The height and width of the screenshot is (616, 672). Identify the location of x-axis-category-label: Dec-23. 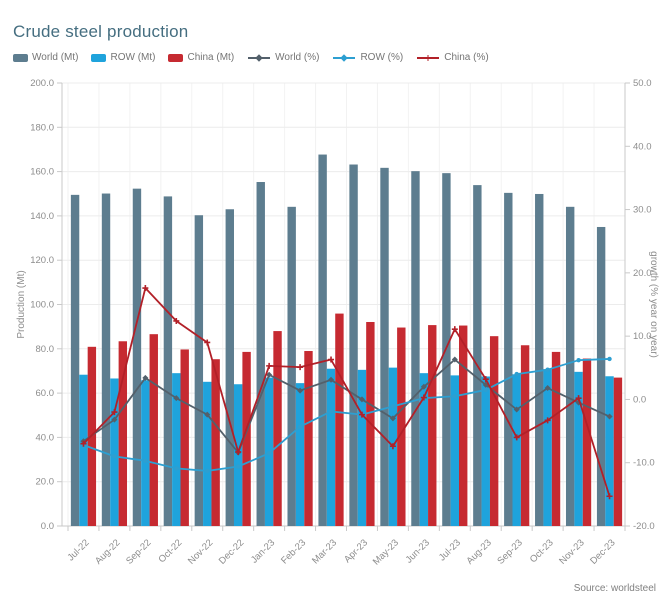
(602, 551).